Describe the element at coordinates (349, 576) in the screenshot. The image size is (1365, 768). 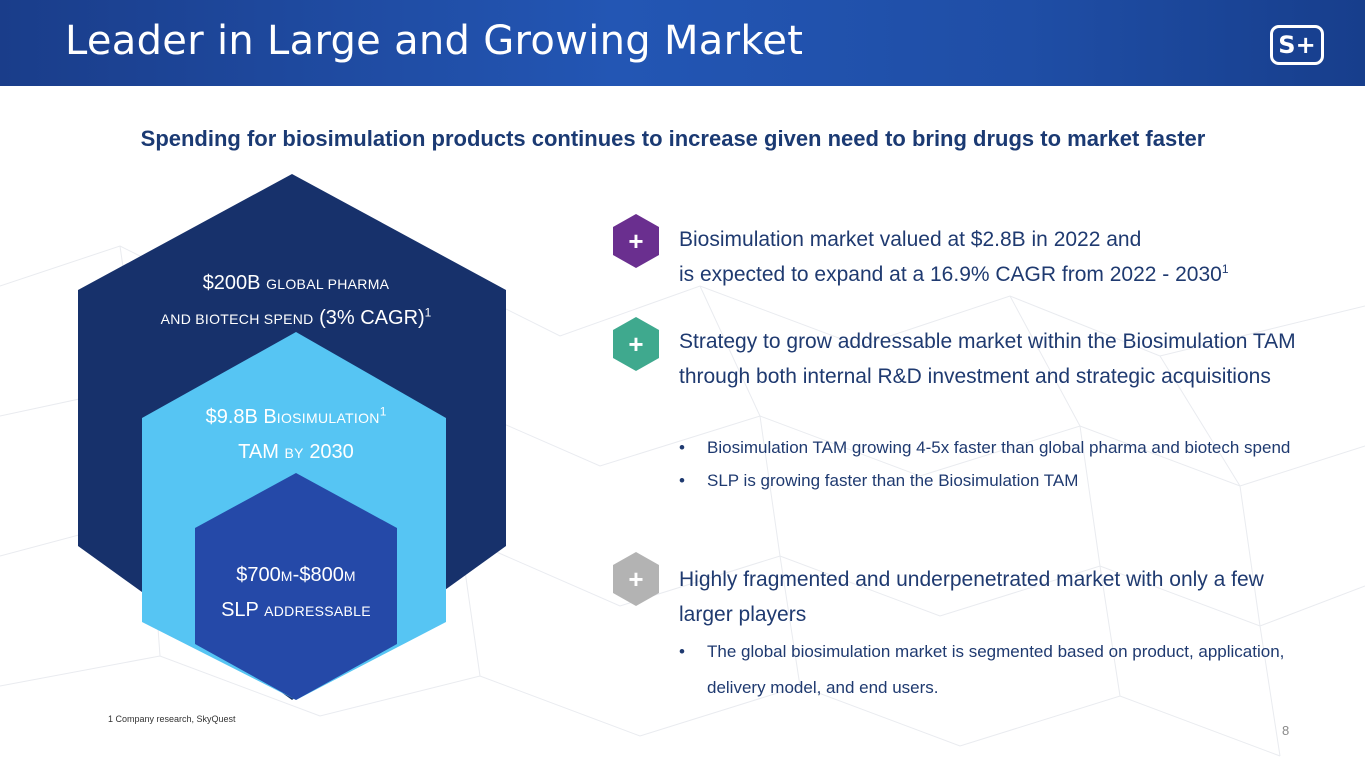
I see `slp-unit-high: M` at that location.